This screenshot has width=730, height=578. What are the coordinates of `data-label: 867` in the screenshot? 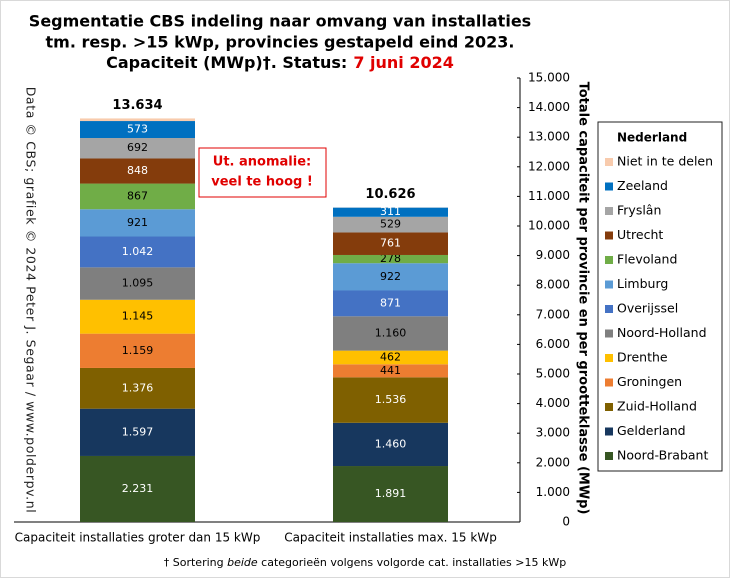 It's located at (137, 195).